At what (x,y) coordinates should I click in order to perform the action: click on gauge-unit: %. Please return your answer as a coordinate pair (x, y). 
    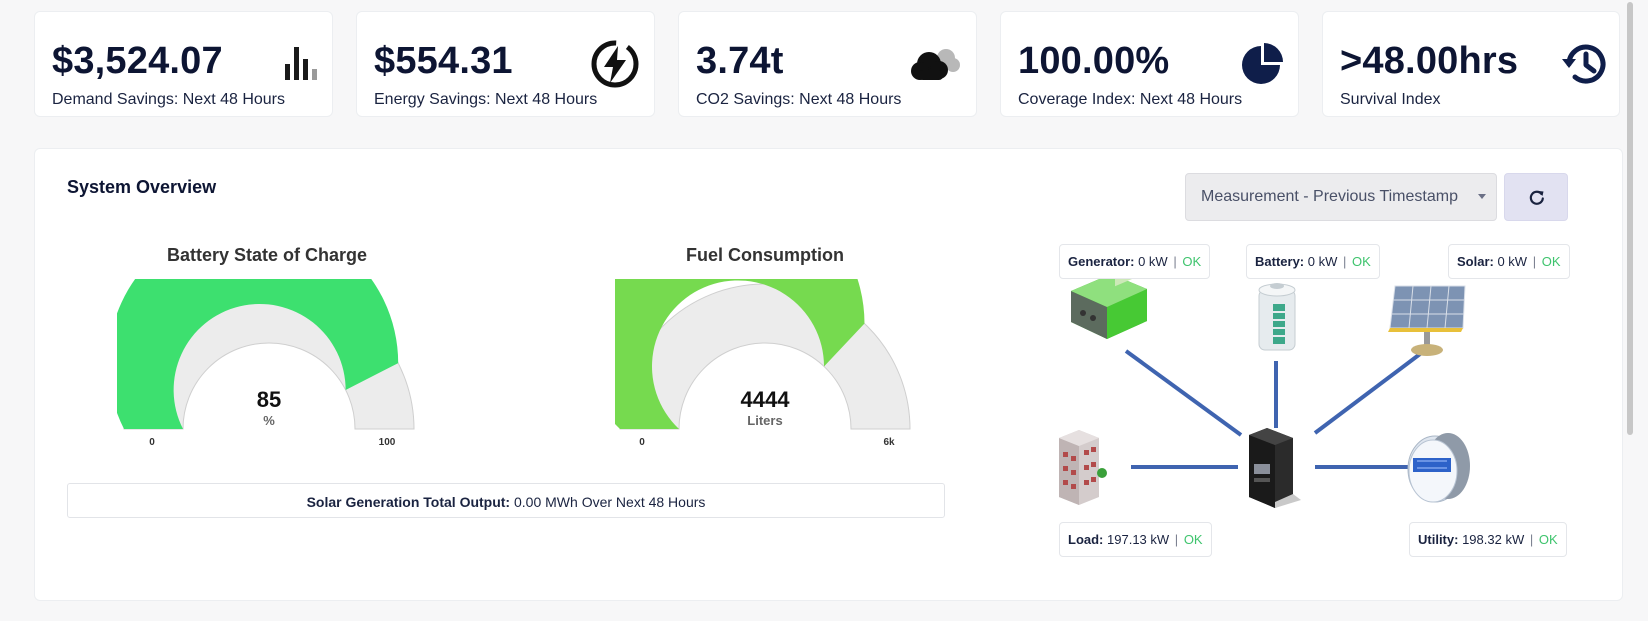
    Looking at the image, I should click on (269, 420).